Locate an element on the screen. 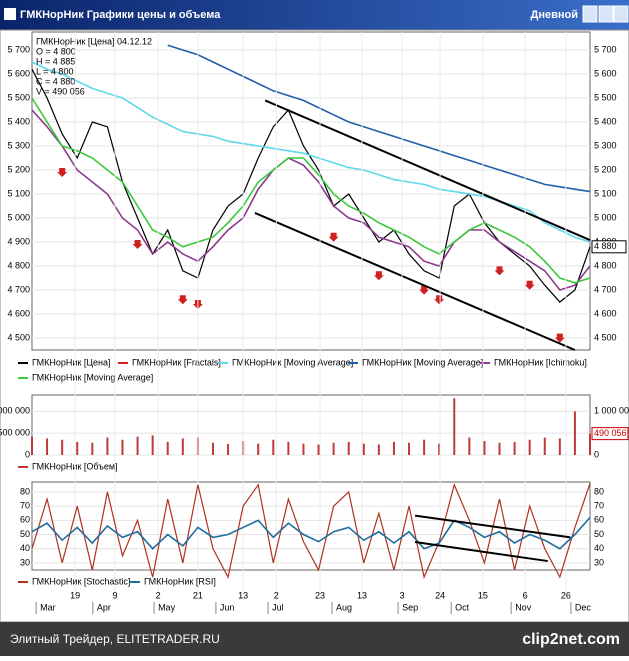 The image size is (629, 661). y-tick-label-left: 70 is located at coordinates (25, 506).